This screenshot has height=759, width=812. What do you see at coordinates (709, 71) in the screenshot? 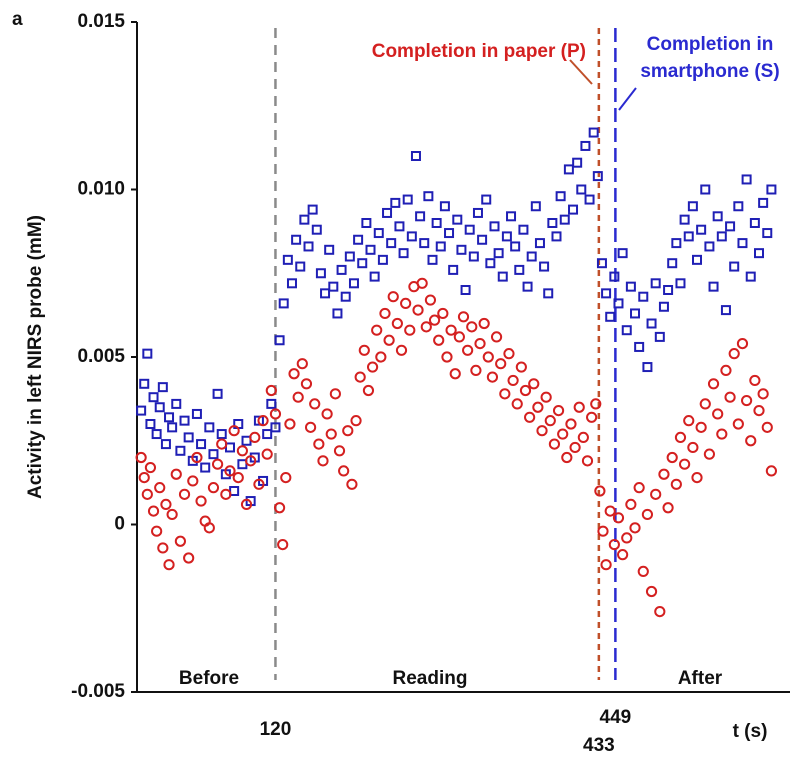
I see `annotation: smartphone (S)` at bounding box center [709, 71].